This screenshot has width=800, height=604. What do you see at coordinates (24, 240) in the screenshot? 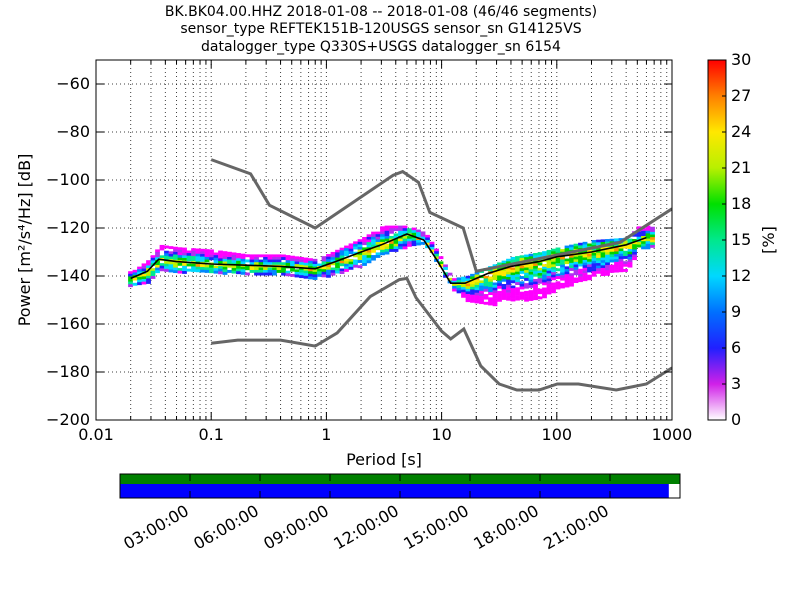
I see `y-axis-label: Power [m²/s⁴/Hz] [dB]` at bounding box center [24, 240].